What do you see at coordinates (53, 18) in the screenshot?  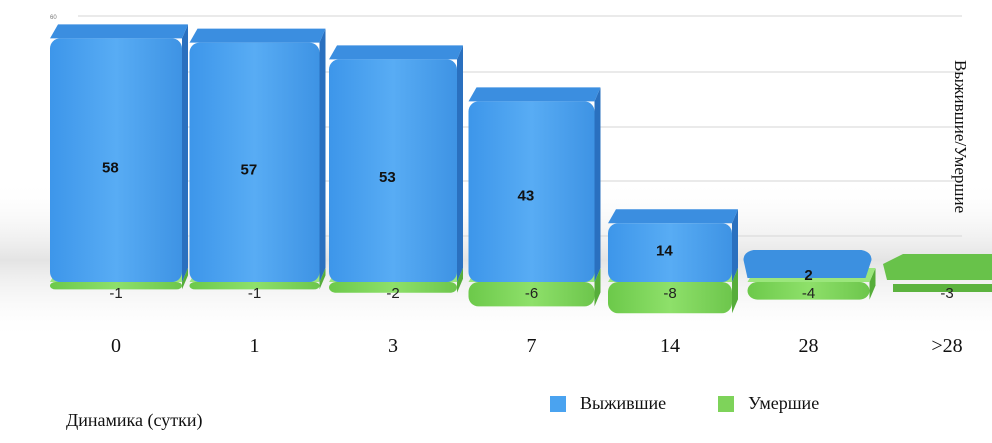 I see `y-tick-label: 60` at bounding box center [53, 18].